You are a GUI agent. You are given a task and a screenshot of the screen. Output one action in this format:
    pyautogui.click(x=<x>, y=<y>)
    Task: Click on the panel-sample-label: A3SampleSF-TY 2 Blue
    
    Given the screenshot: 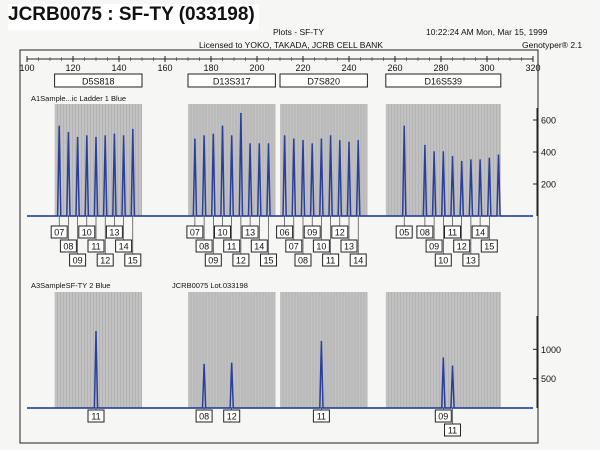 What is the action you would take?
    pyautogui.click(x=70, y=285)
    